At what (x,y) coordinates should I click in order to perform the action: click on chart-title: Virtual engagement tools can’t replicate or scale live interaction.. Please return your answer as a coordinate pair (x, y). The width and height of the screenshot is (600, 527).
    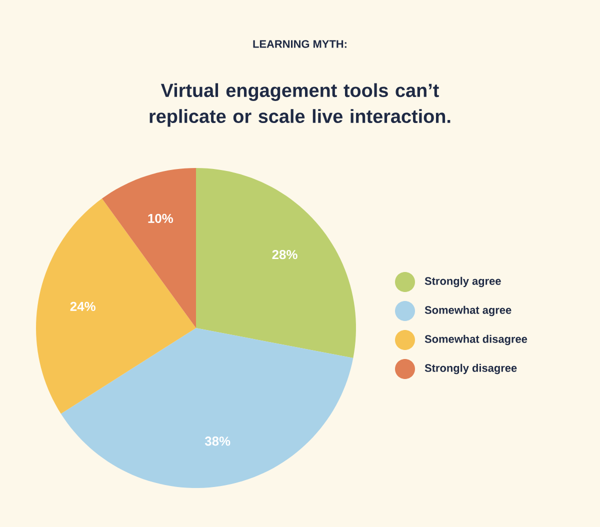
    Looking at the image, I should click on (300, 105).